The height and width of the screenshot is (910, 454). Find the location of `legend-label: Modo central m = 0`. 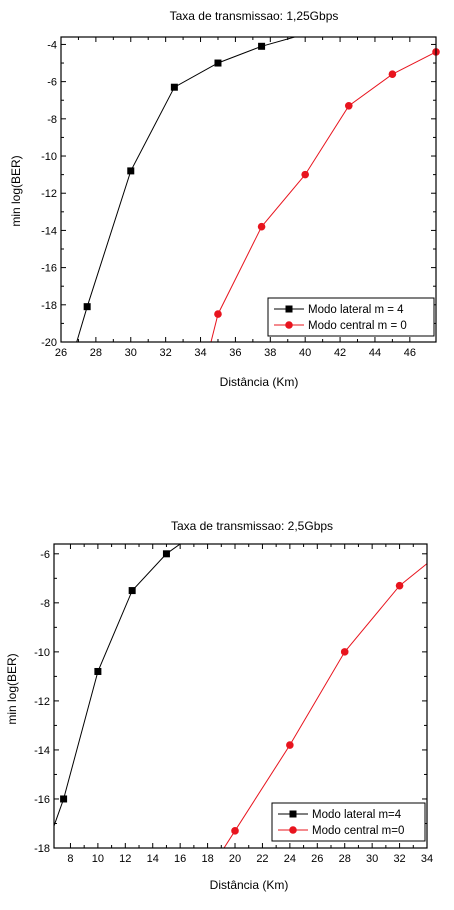

legend-label: Modo central m = 0 is located at coordinates (357, 326).